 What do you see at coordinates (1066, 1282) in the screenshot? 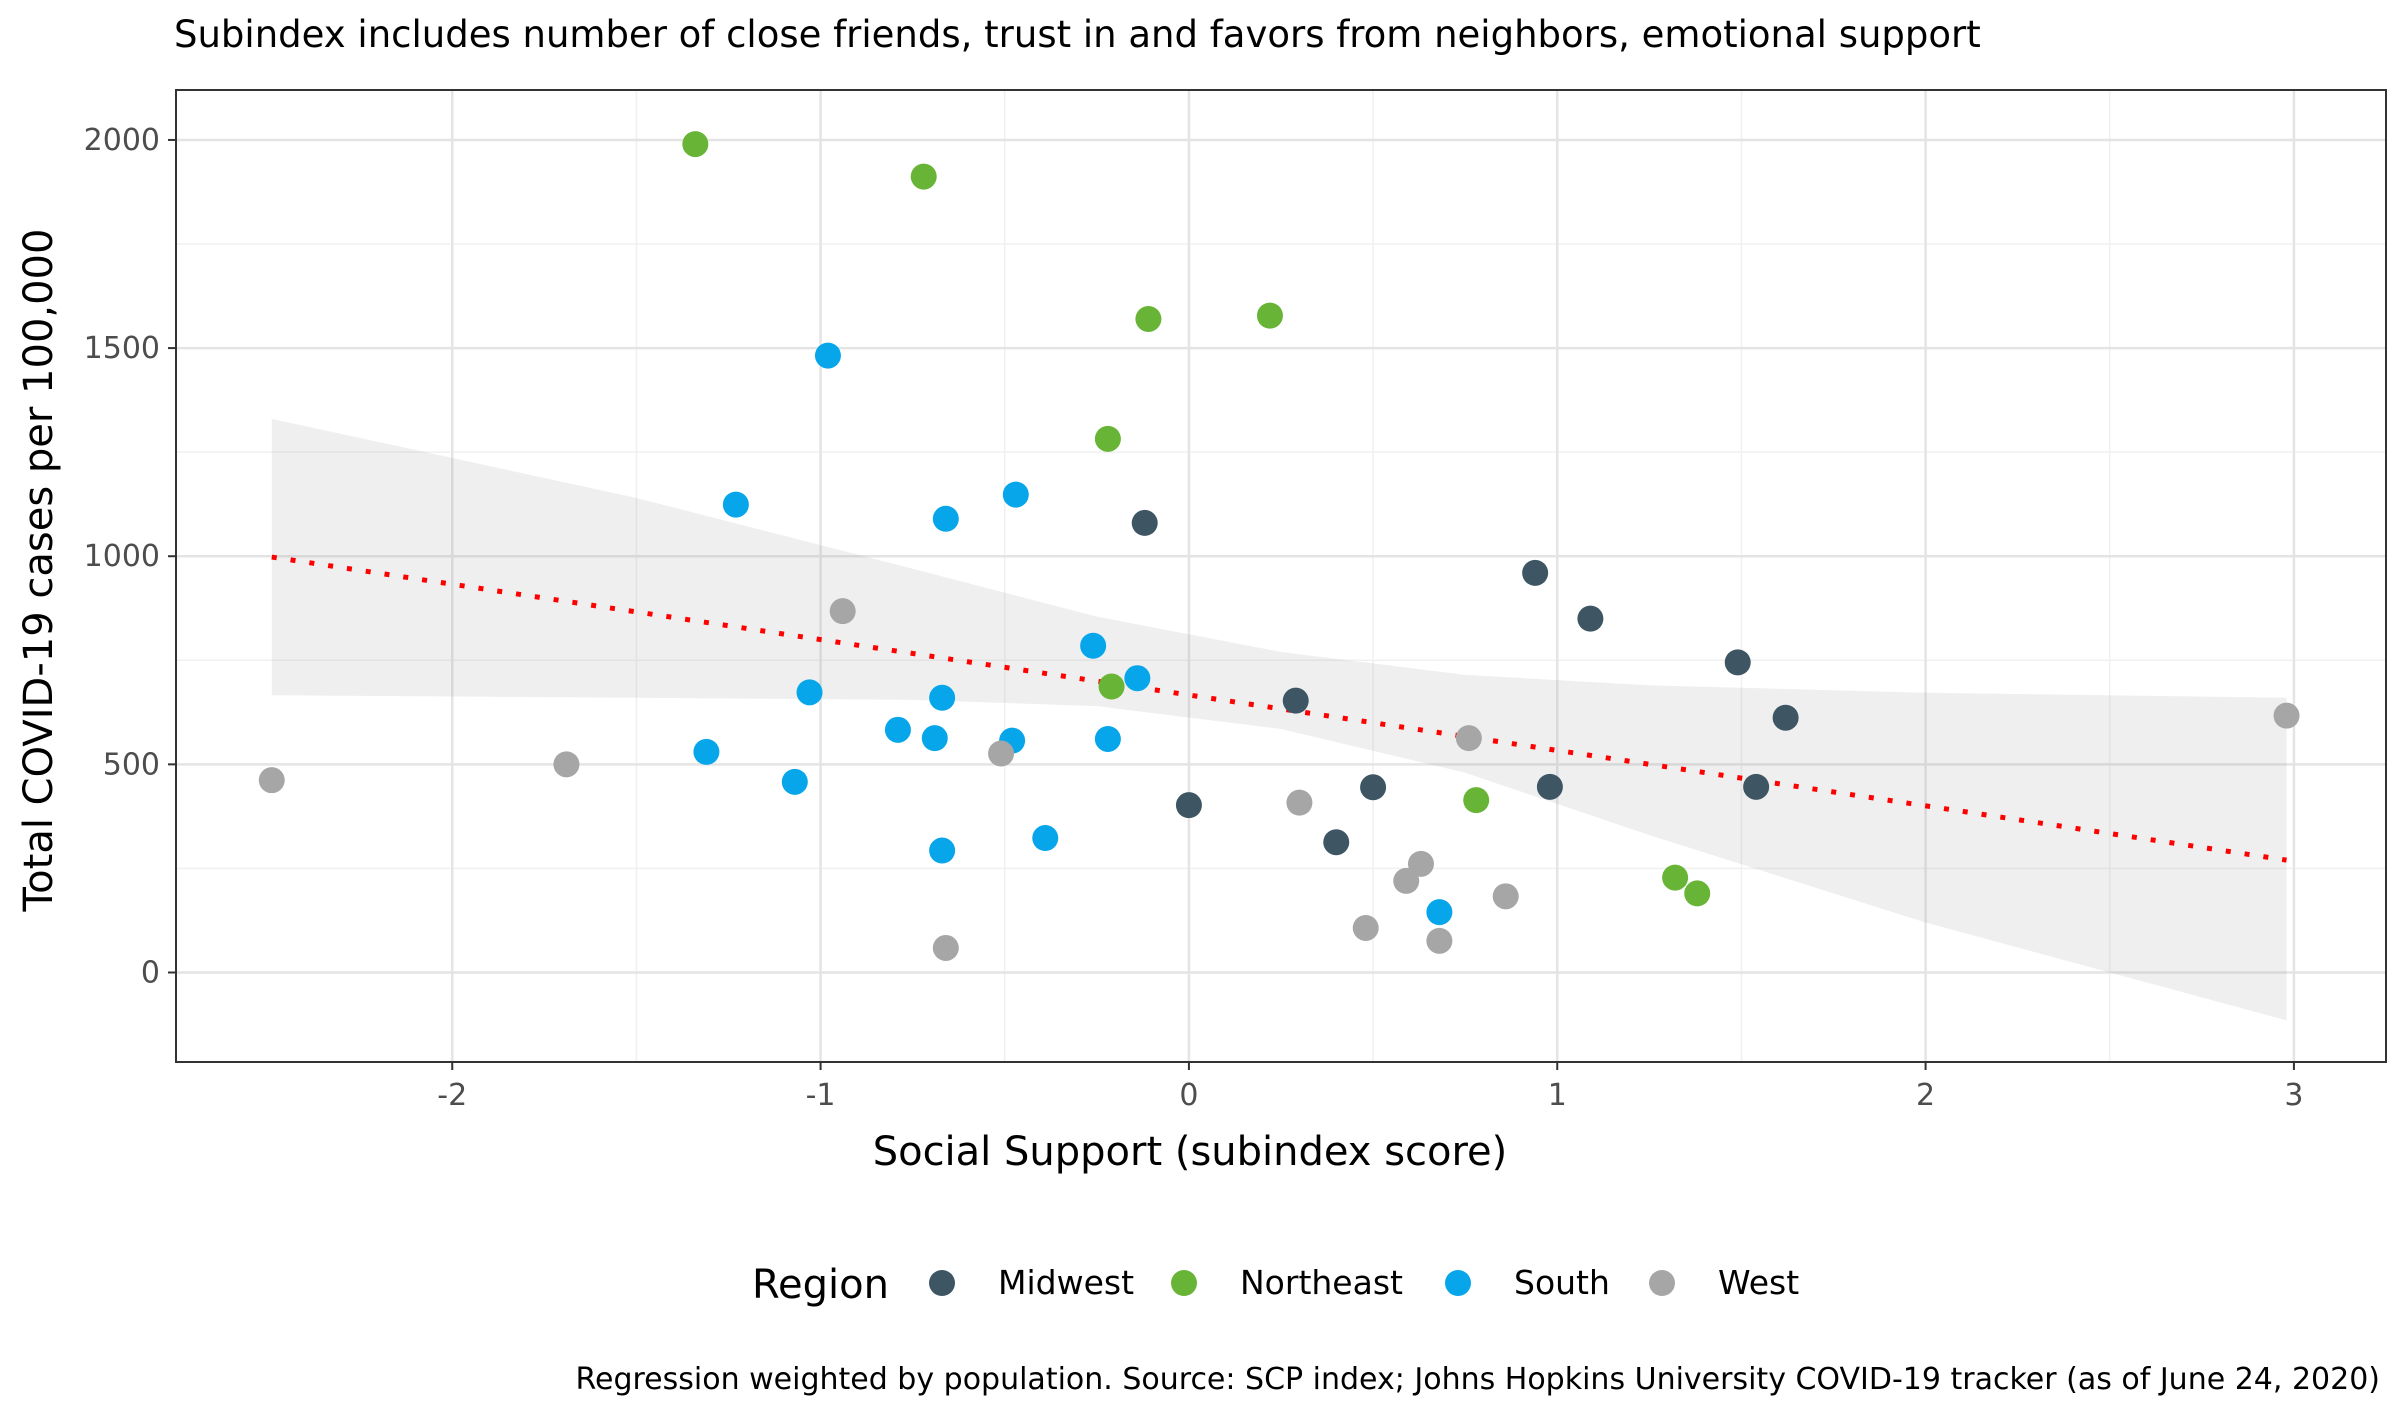
I see `legend-label-midwest: Midwest` at bounding box center [1066, 1282].